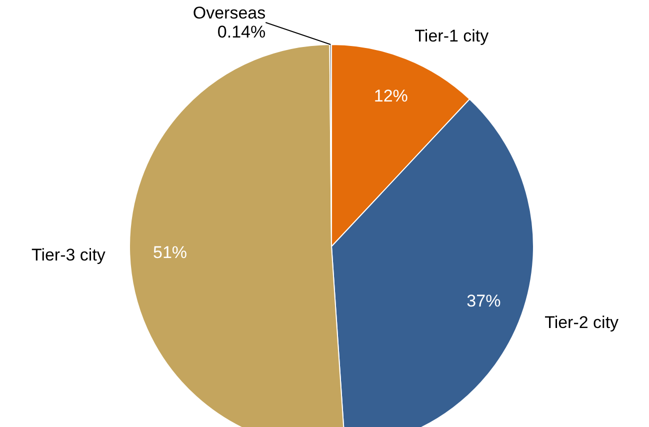  Describe the element at coordinates (483, 300) in the screenshot. I see `data-label: 37%` at that location.